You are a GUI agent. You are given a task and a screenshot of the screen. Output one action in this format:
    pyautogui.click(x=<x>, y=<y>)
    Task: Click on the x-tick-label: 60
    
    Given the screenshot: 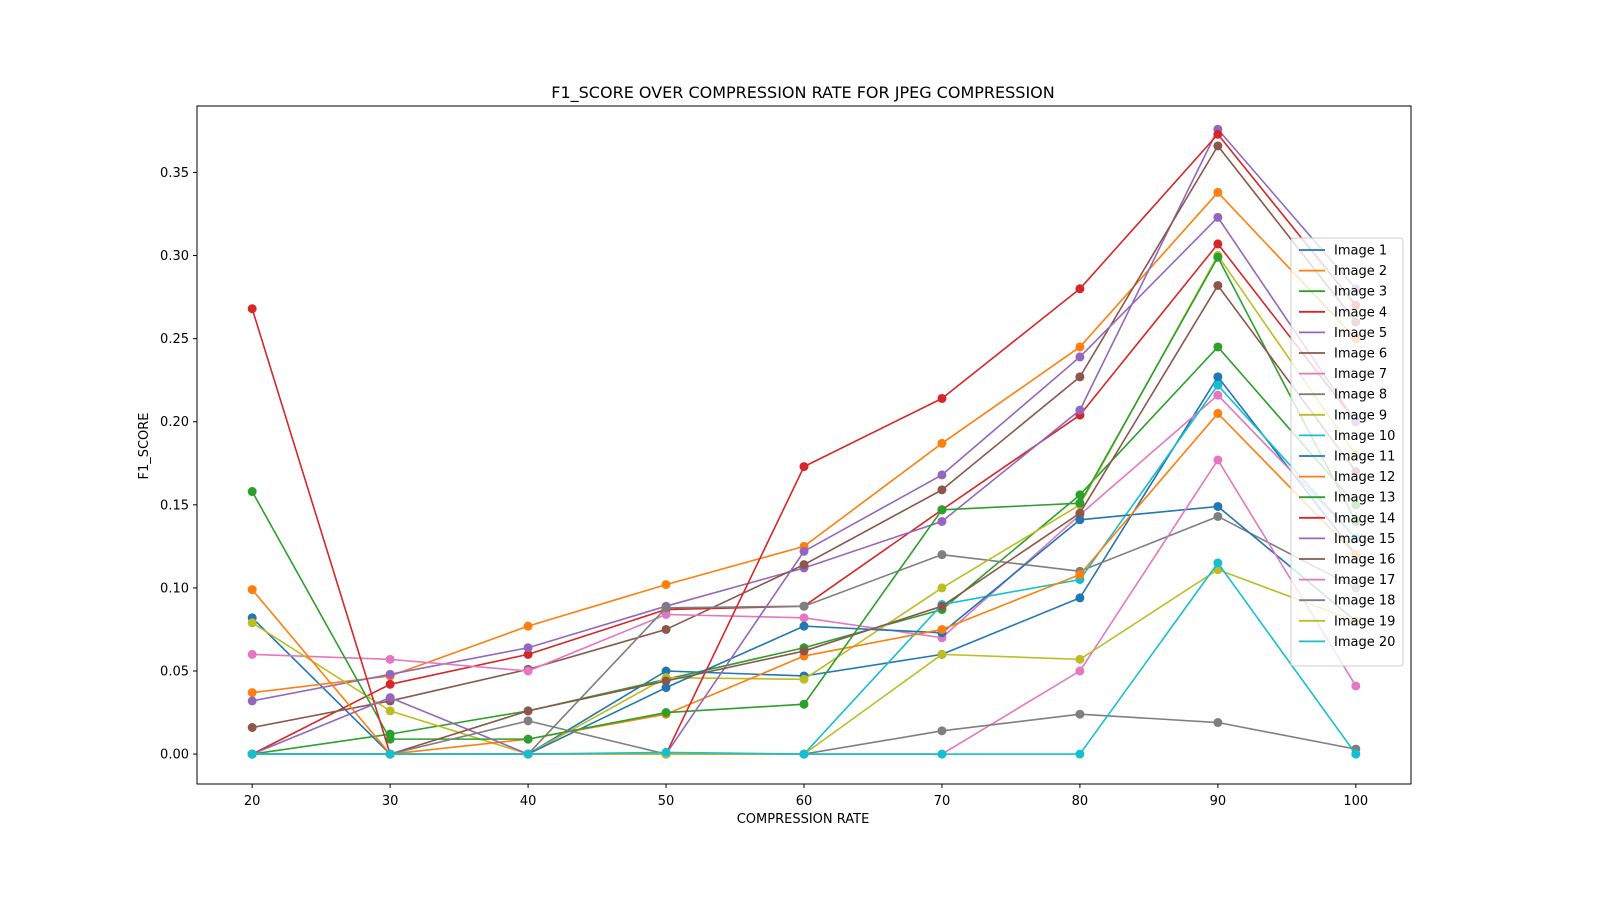 What is the action you would take?
    pyautogui.click(x=804, y=801)
    